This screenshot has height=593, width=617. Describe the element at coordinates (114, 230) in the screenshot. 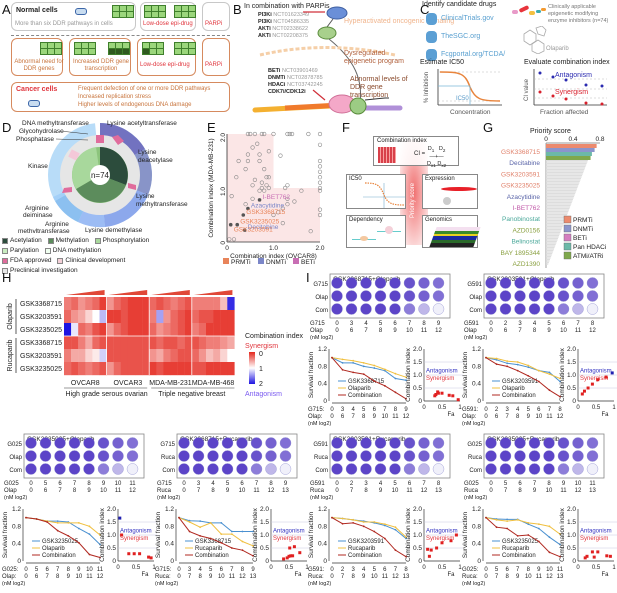

I see `enzyme-label: Lysine demethylase` at that location.